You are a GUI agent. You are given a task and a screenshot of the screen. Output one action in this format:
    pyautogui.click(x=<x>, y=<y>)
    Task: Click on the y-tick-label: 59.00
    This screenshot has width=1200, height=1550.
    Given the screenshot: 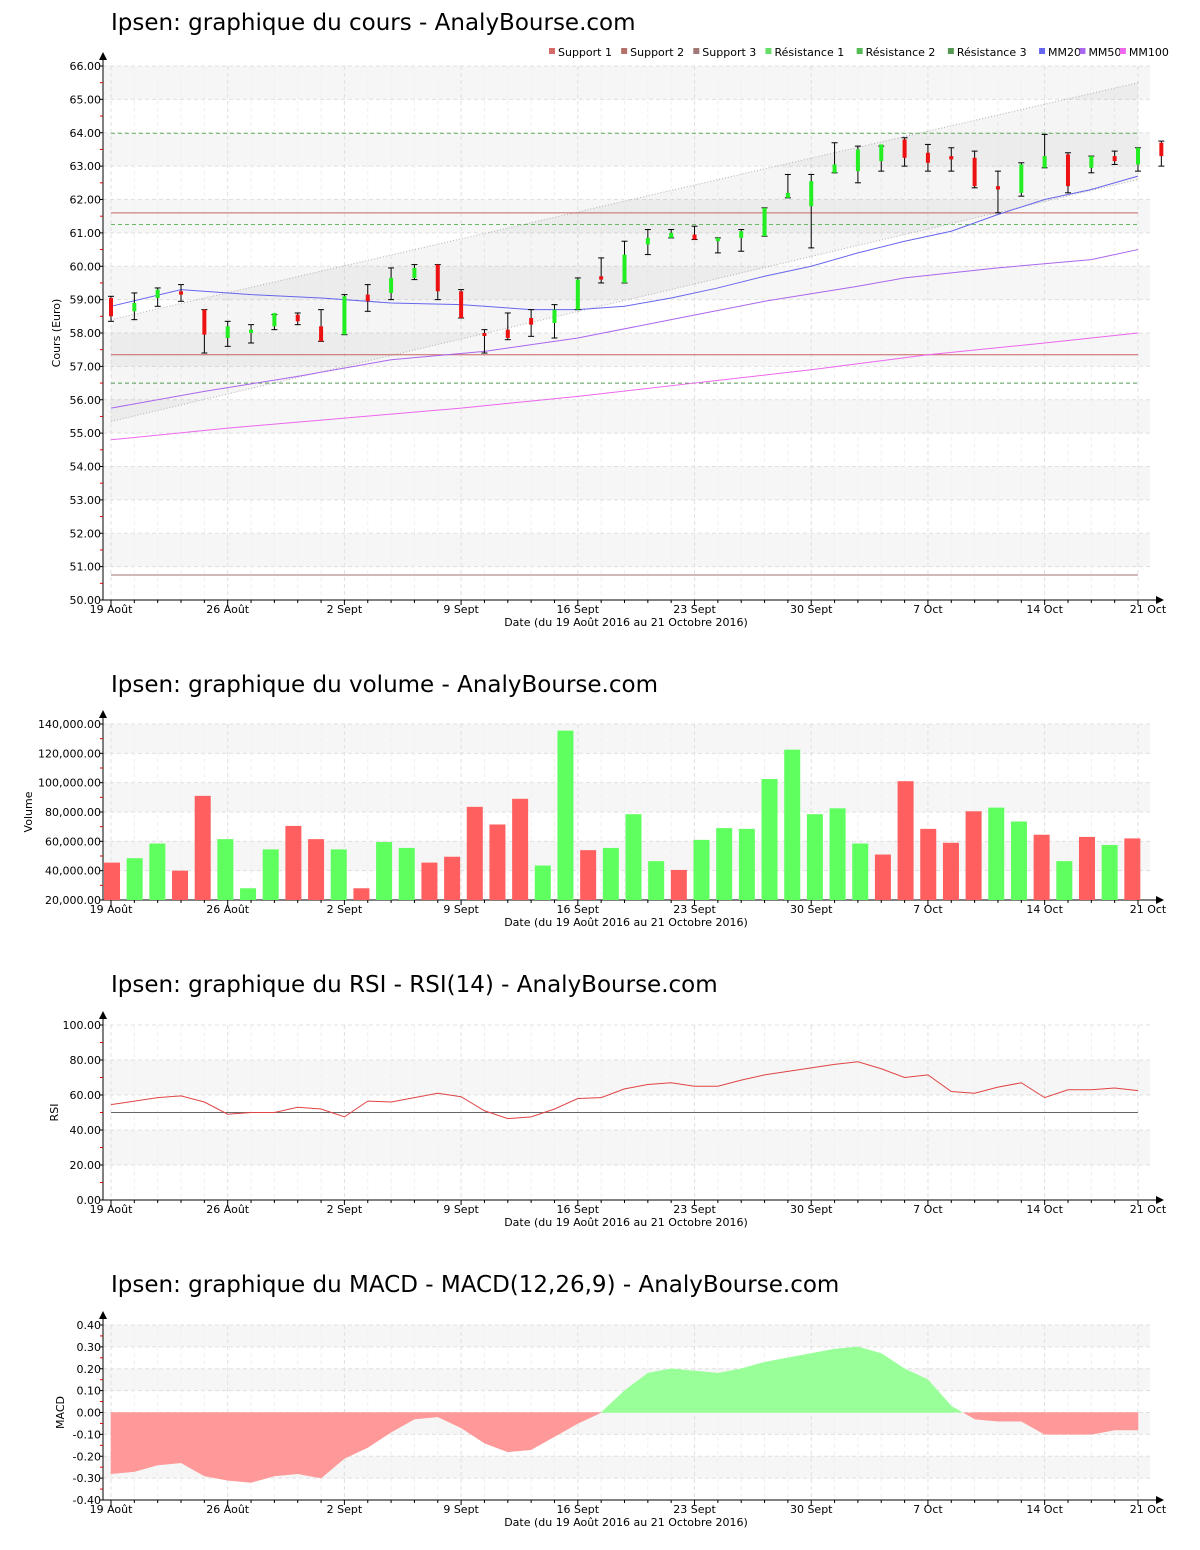 What is the action you would take?
    pyautogui.click(x=86, y=300)
    